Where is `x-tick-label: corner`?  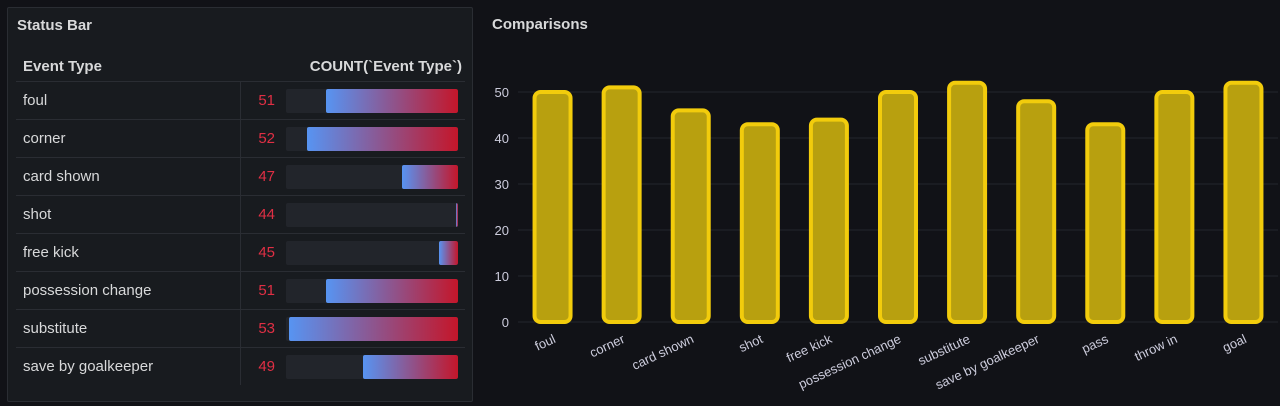
x-tick-label: corner is located at coordinates (607, 345).